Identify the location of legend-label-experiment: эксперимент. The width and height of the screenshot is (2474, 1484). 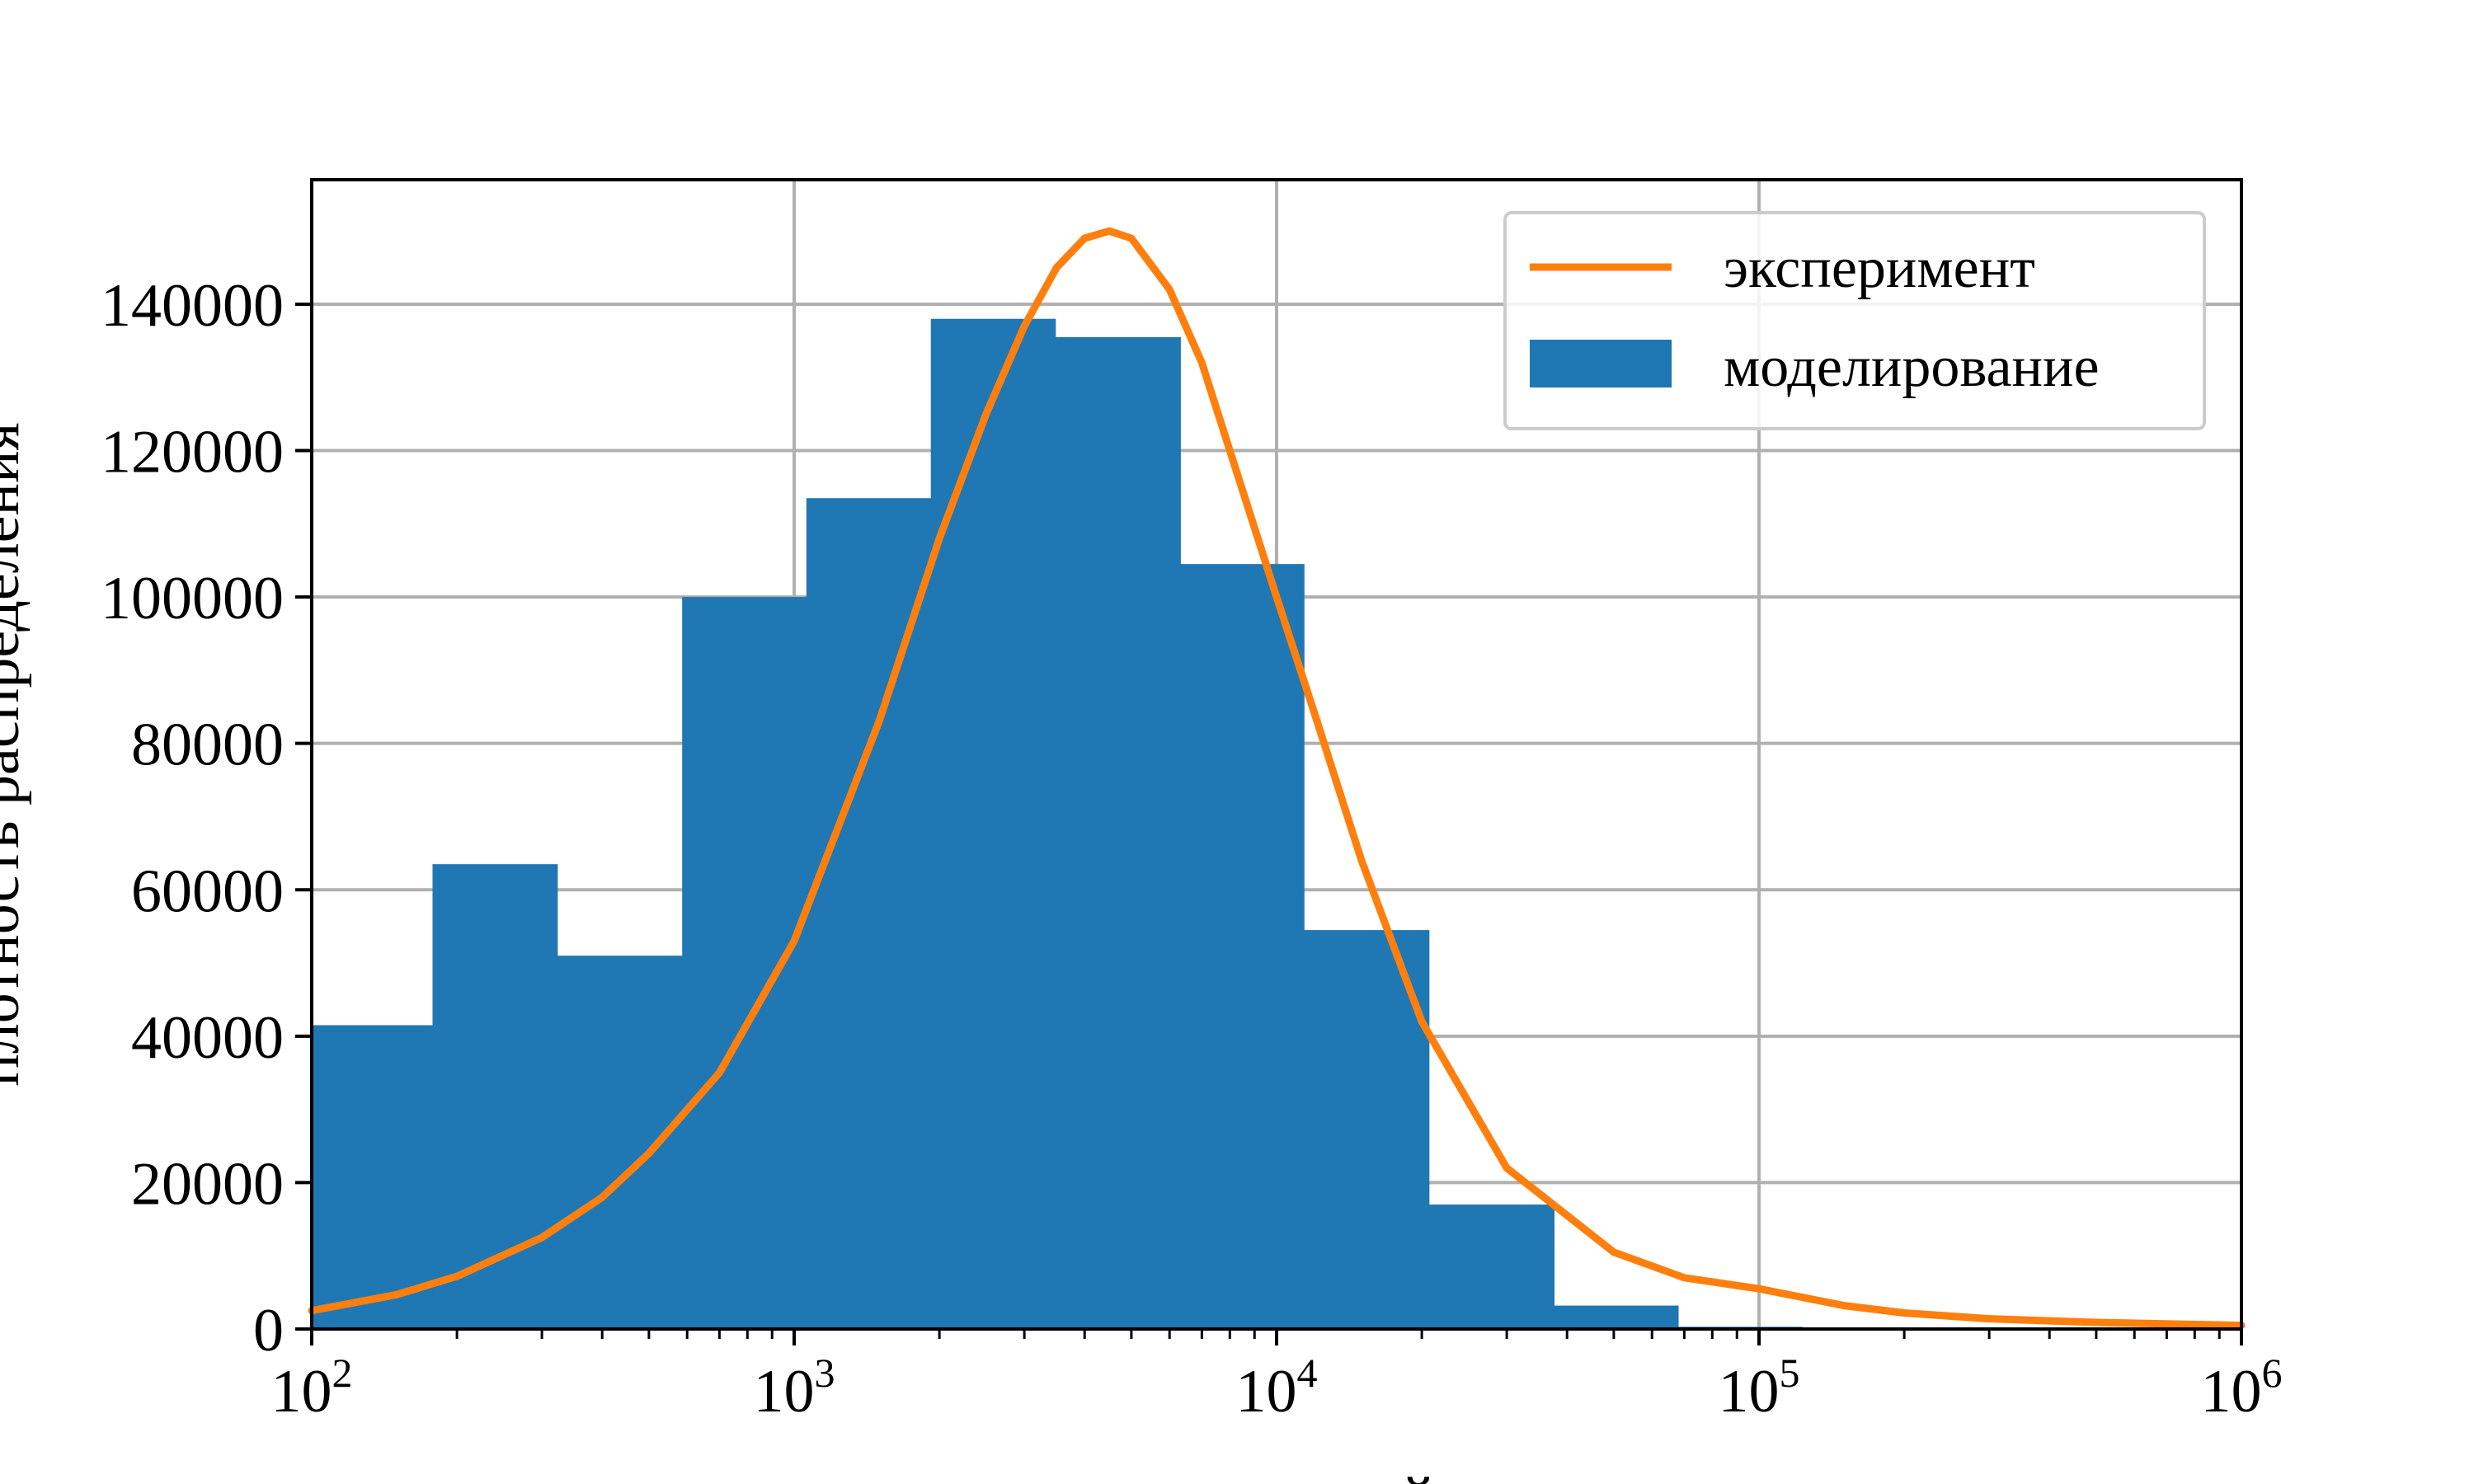
(1879, 268).